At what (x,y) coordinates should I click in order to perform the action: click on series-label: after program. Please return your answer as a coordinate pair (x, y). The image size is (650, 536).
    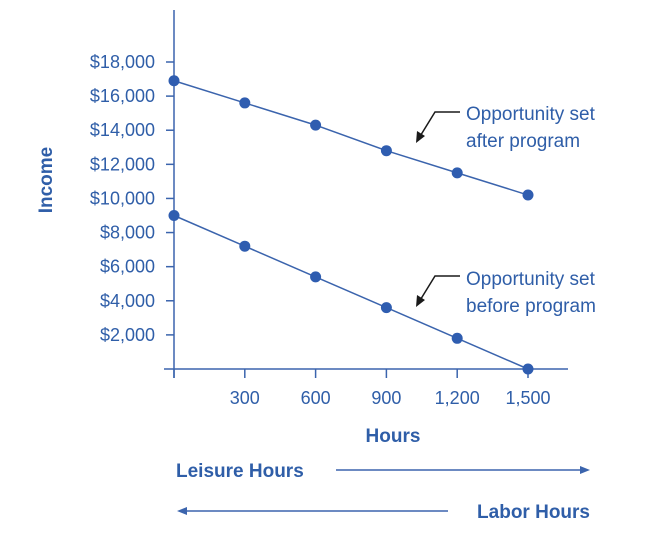
    Looking at the image, I should click on (523, 141).